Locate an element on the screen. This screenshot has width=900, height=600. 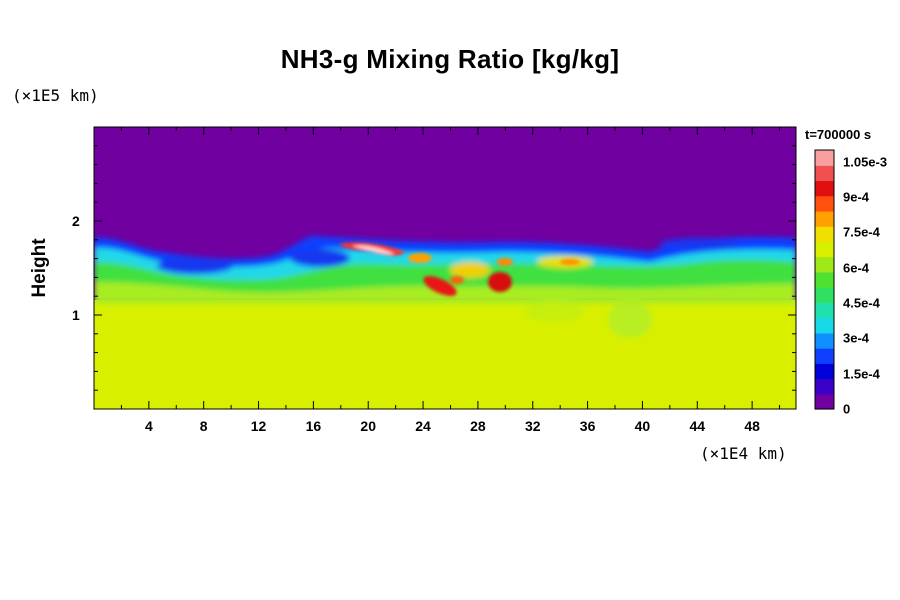
x-tick-label: 48 is located at coordinates (752, 426).